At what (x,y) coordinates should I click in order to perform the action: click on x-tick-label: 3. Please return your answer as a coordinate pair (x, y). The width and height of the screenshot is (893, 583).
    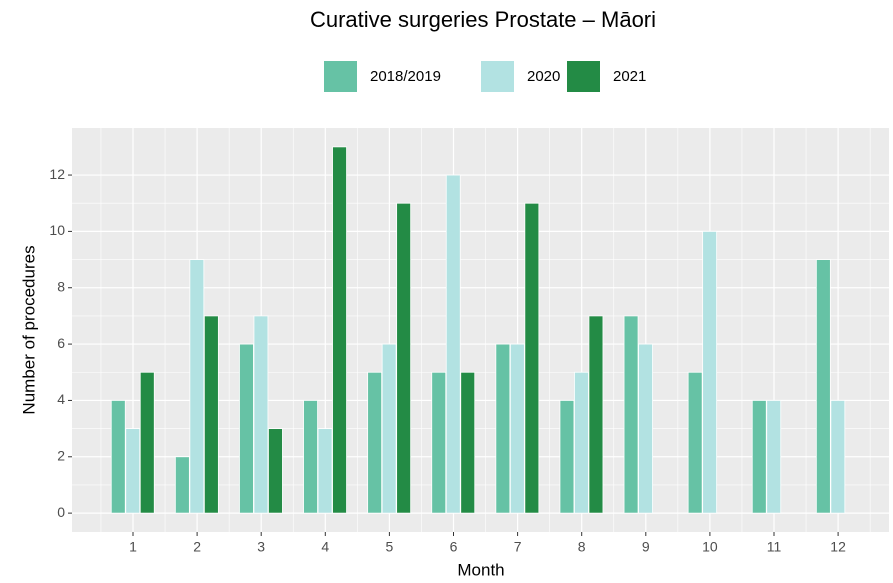
    Looking at the image, I should click on (261, 547).